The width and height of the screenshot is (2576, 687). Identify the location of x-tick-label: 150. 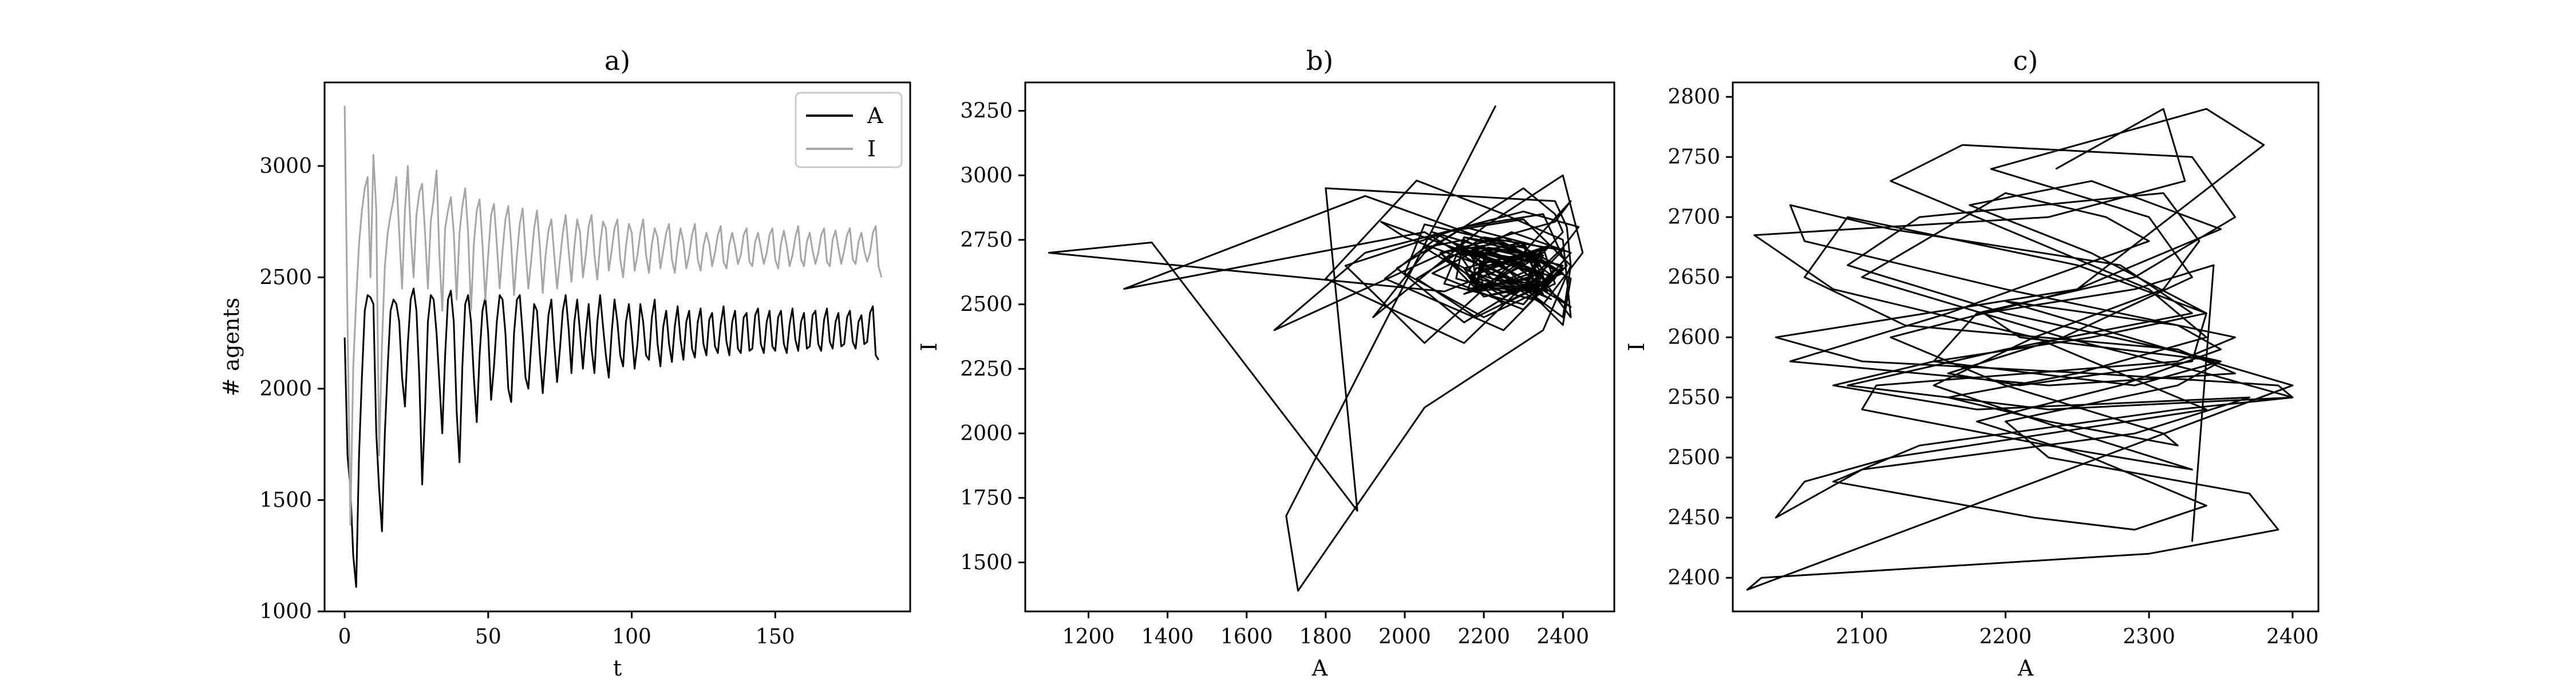
(775, 637).